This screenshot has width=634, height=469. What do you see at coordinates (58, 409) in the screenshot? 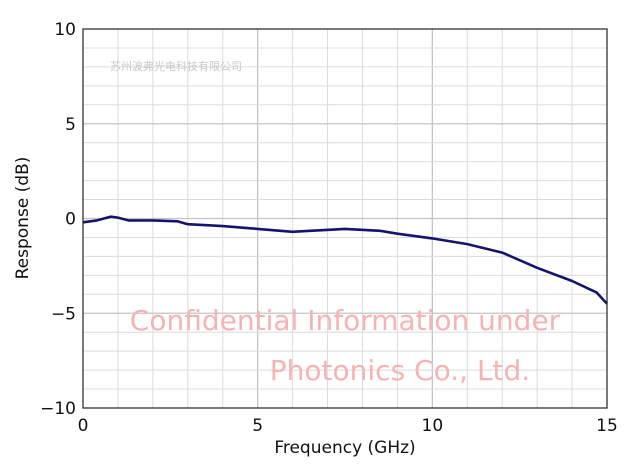
I see `y-tick-label: −10` at bounding box center [58, 409].